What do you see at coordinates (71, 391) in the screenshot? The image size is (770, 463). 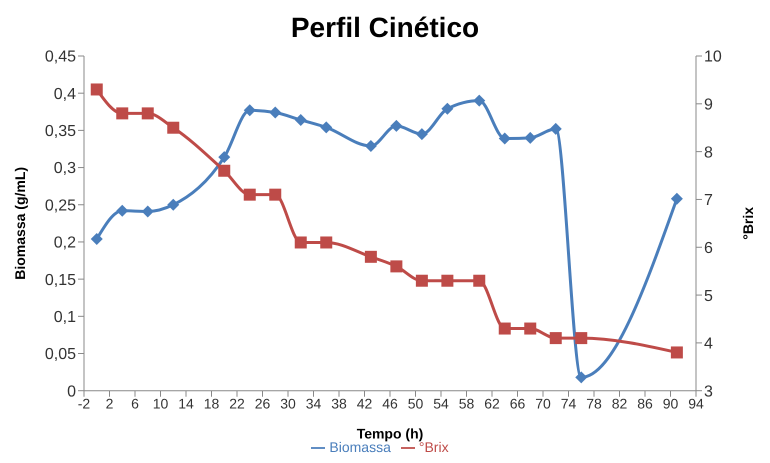 I see `y-tick-label: 0` at bounding box center [71, 391].